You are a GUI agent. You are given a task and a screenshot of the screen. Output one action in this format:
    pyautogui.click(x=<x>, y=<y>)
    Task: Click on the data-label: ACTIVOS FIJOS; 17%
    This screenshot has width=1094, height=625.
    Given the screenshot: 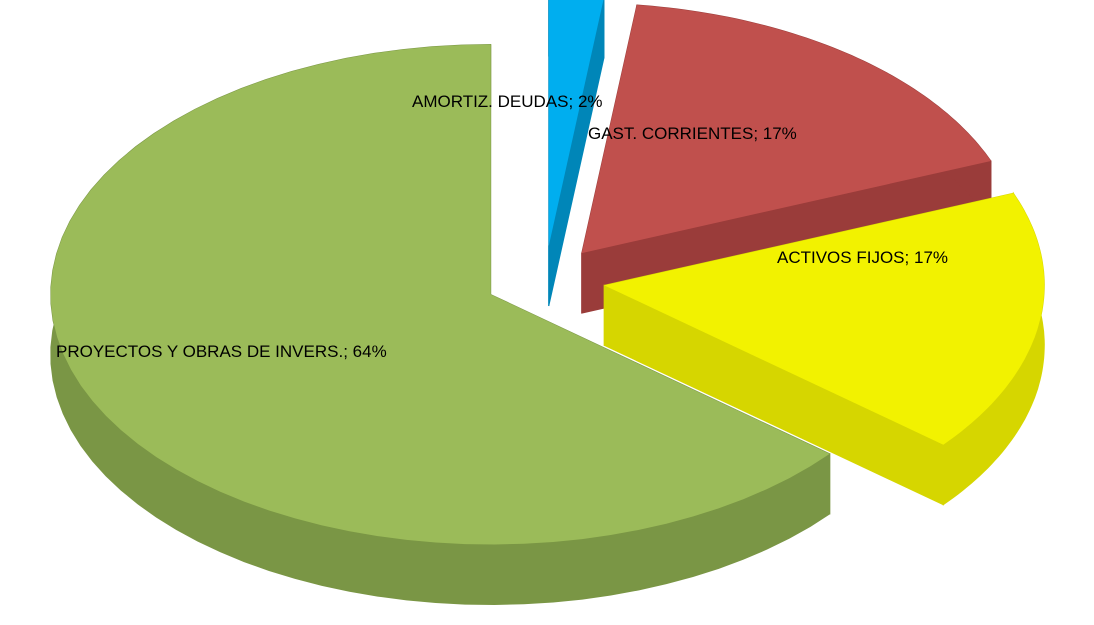 What is the action you would take?
    pyautogui.click(x=862, y=257)
    